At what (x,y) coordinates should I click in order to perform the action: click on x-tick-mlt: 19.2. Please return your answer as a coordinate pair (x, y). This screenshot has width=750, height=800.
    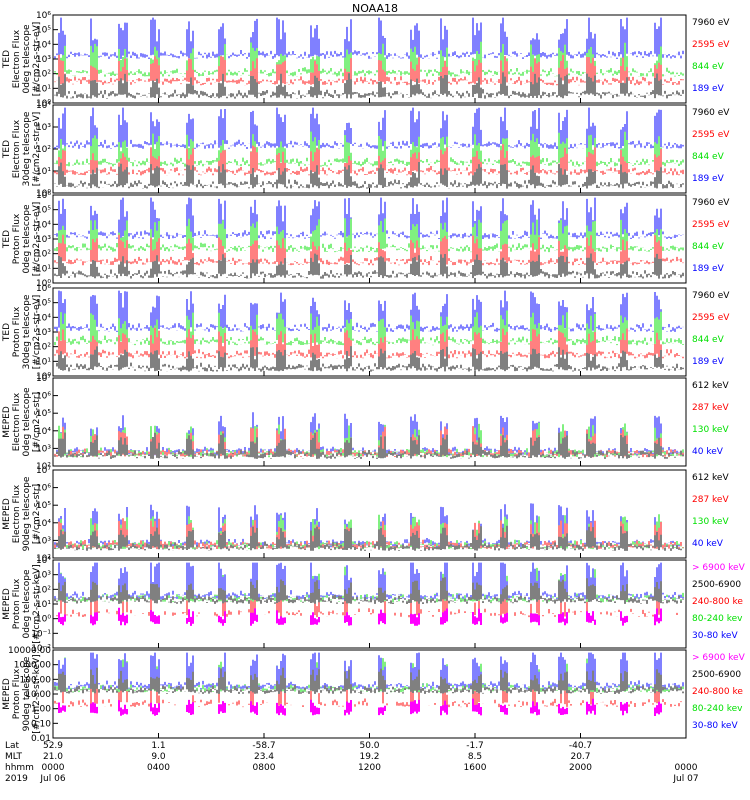
    Looking at the image, I should click on (369, 757).